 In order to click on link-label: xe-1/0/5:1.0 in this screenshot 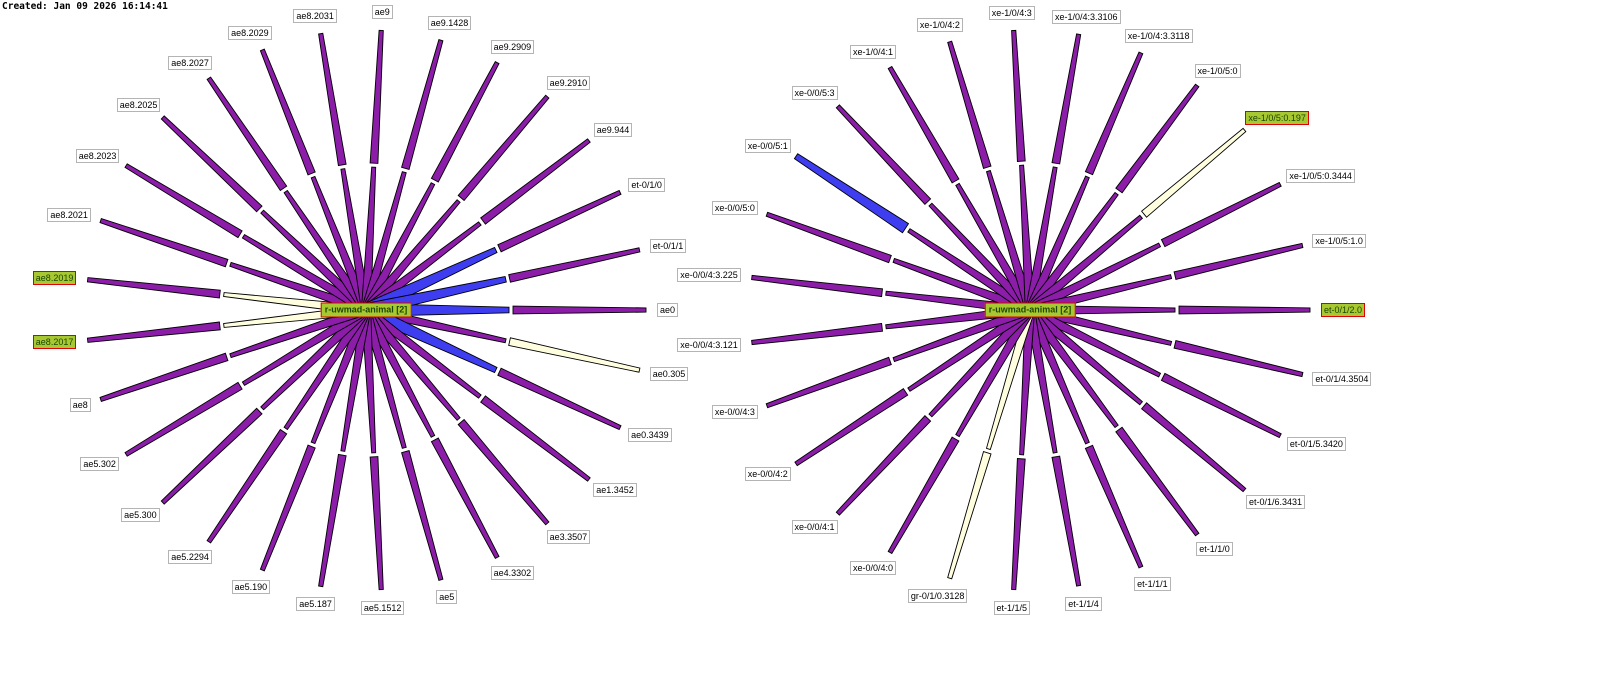, I will do `click(1339, 241)`.